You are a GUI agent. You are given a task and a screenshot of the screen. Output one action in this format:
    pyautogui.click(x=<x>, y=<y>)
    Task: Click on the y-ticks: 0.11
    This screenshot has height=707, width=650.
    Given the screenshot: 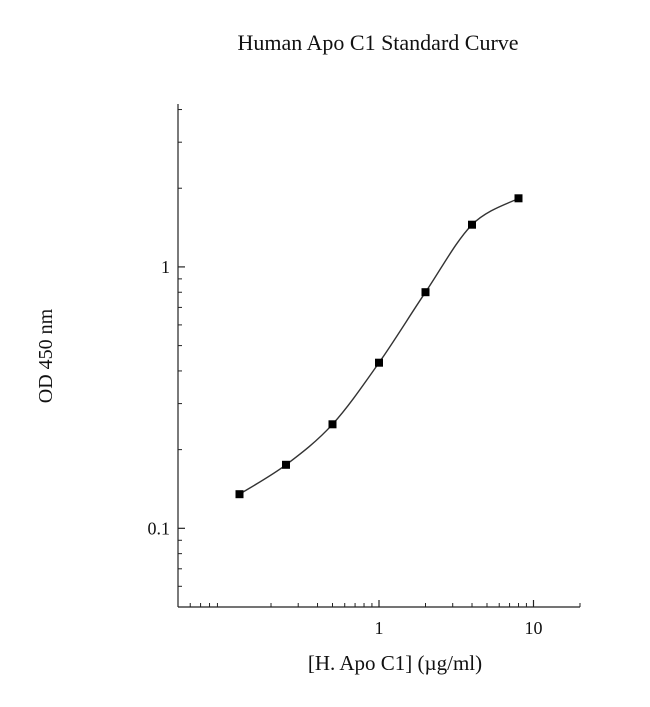 What is the action you would take?
    pyautogui.click(x=166, y=358)
    